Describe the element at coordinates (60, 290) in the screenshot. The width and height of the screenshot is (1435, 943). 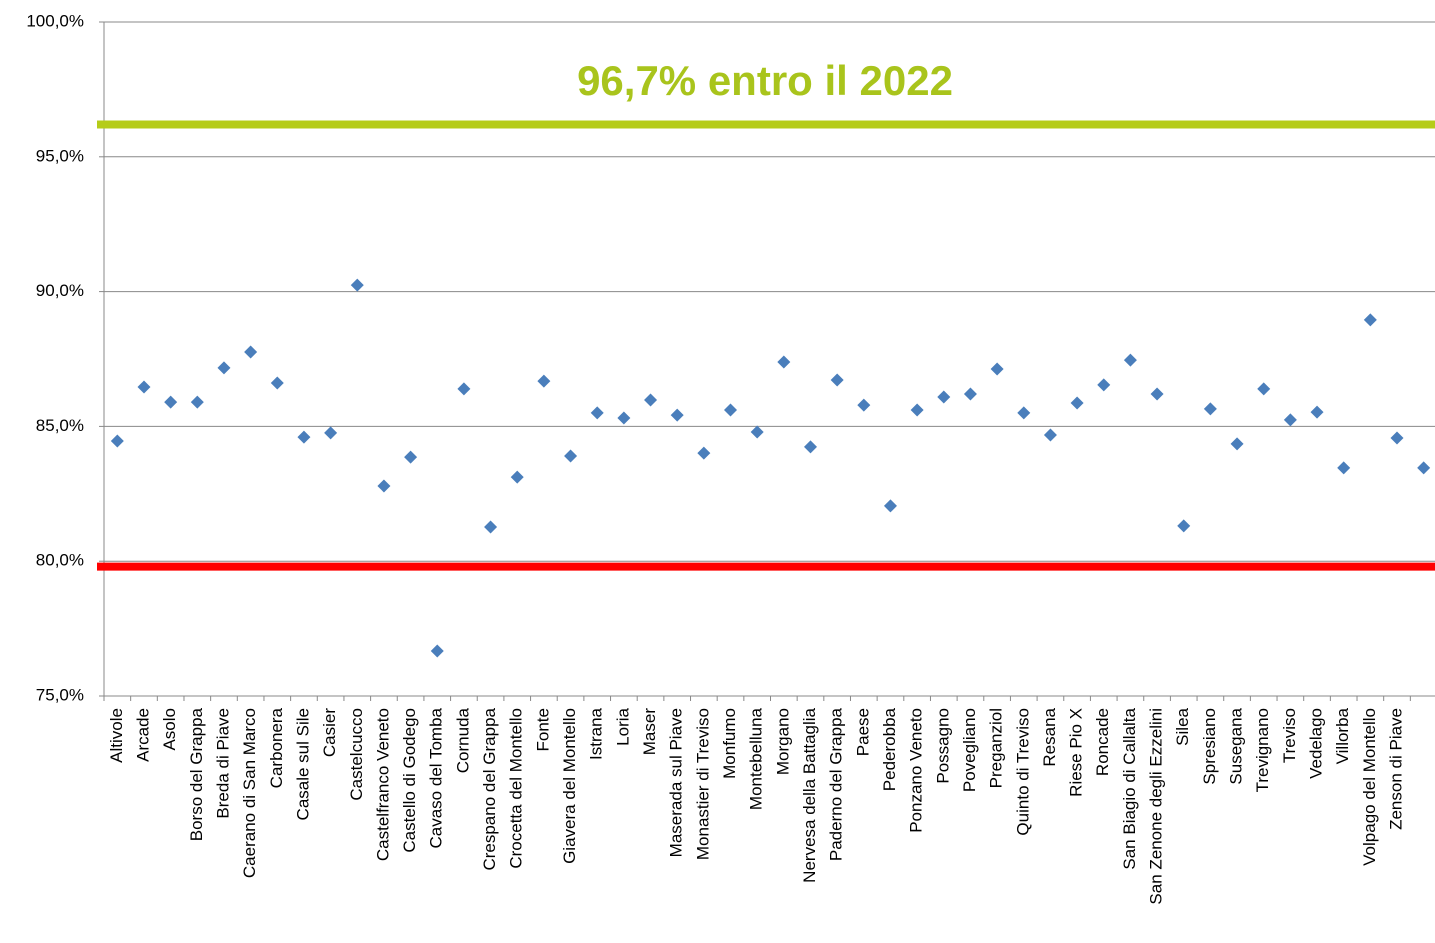
I see `y-tick-label: 90,0%` at that location.